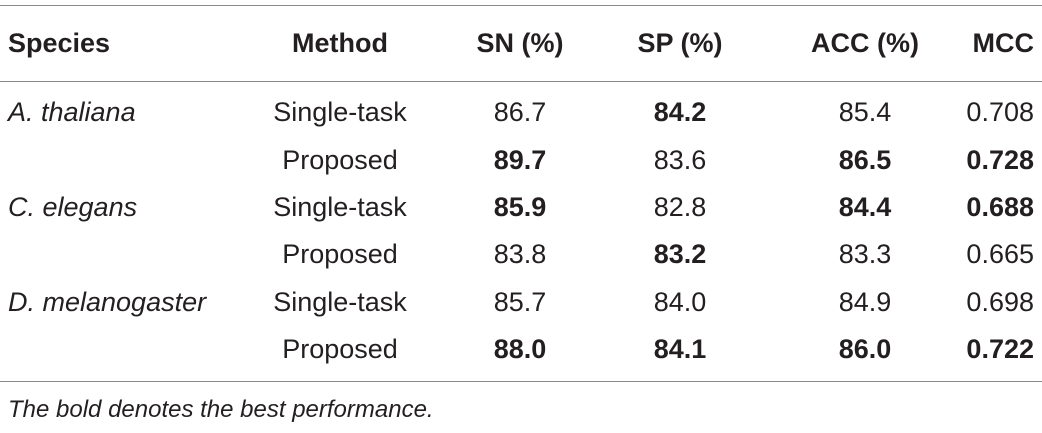 The height and width of the screenshot is (433, 1042). I want to click on sn-cell: 85.7, so click(520, 302).